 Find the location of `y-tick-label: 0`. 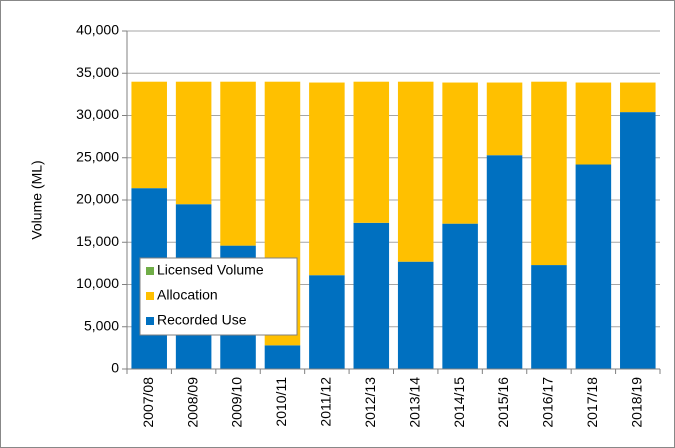

y-tick-label: 0 is located at coordinates (115, 368).